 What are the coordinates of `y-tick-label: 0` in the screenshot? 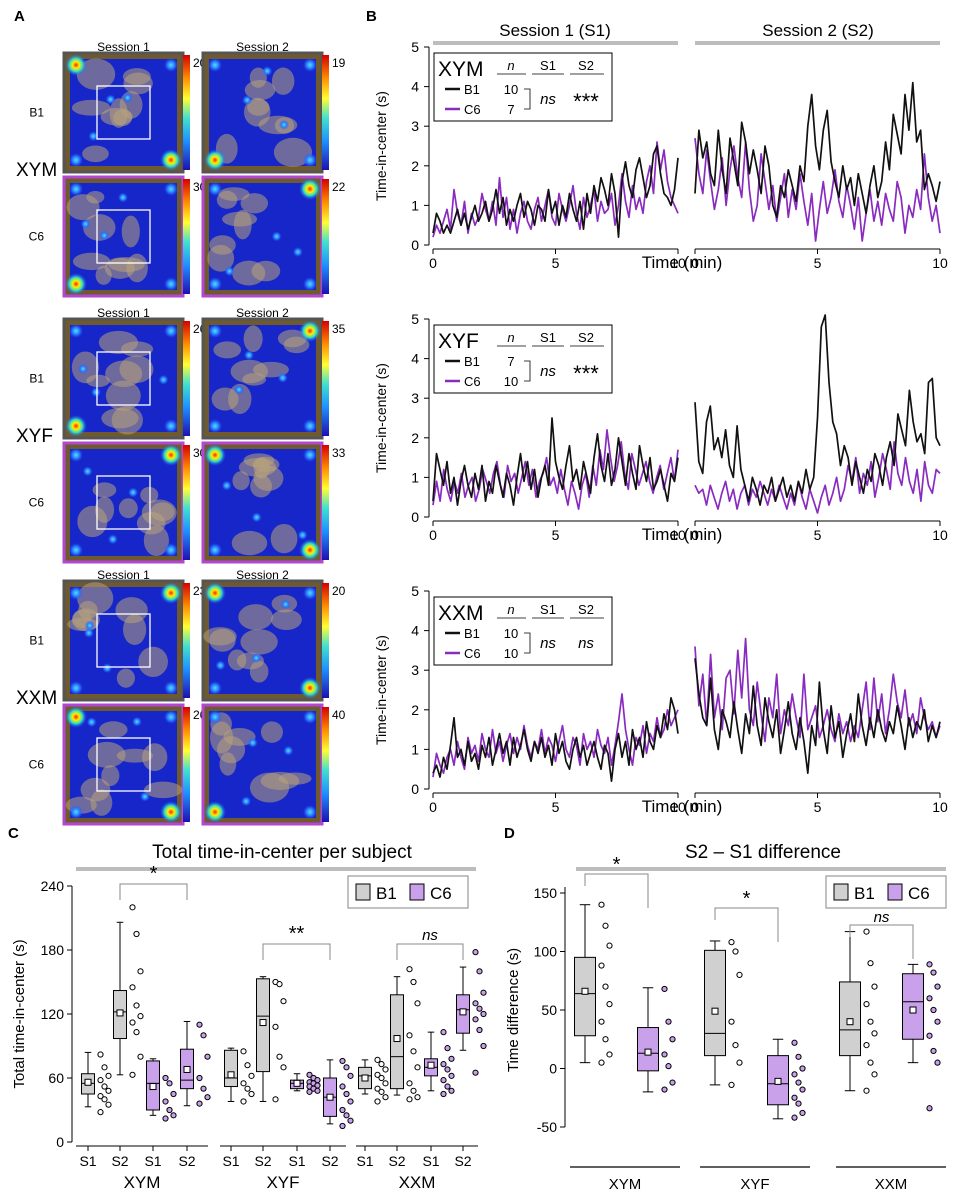 It's located at (415, 245).